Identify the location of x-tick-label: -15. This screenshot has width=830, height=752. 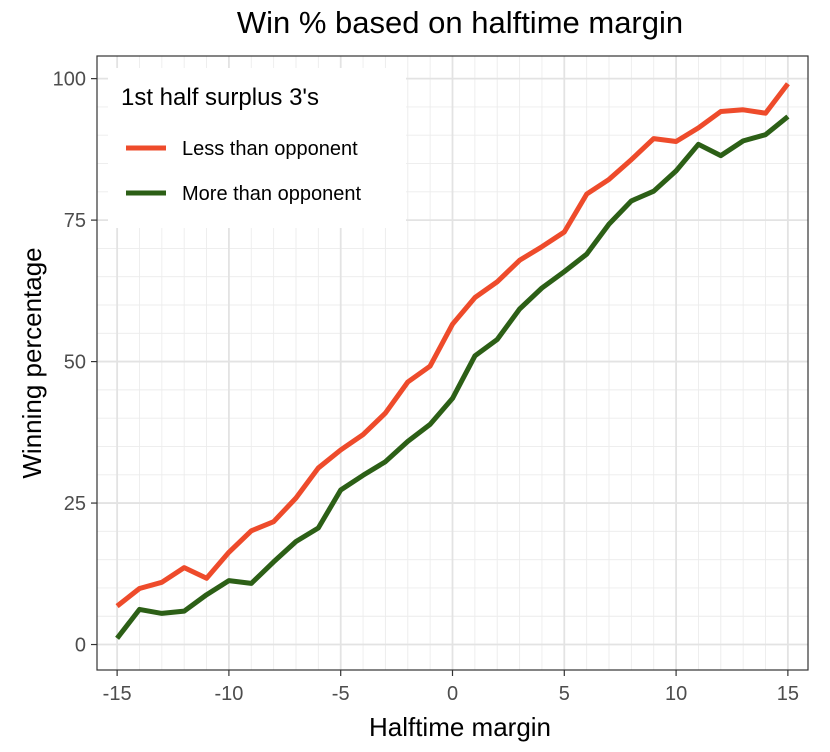
(117, 694).